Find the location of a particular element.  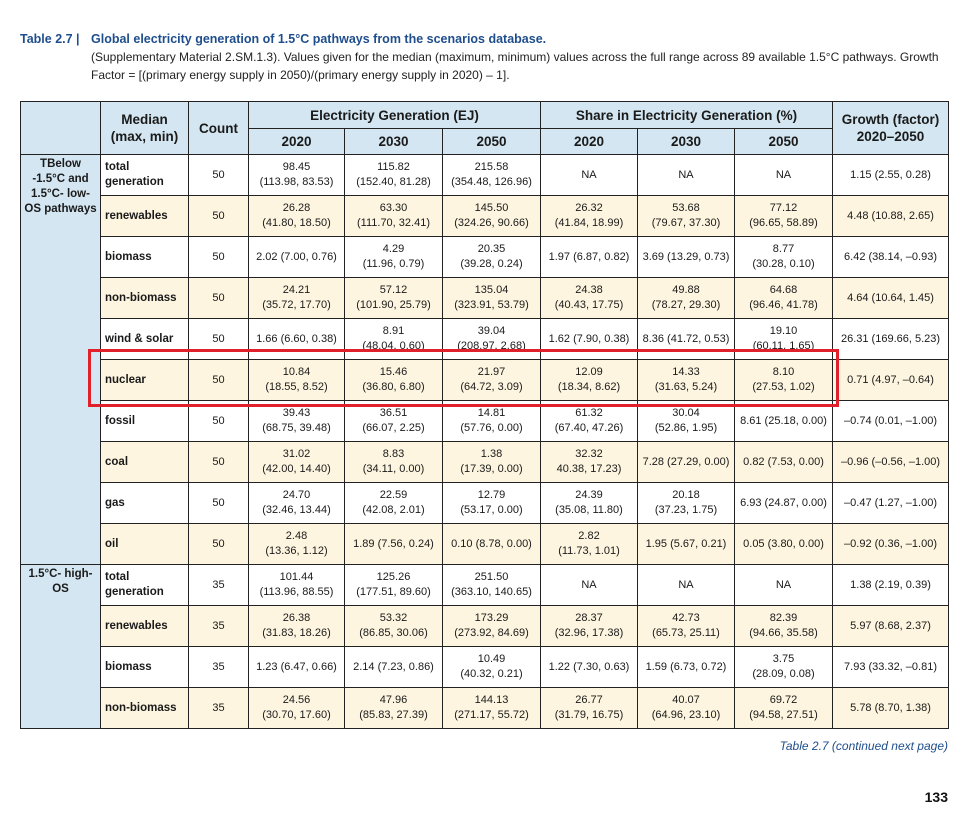

median-value: 53.32 is located at coordinates (393, 618).